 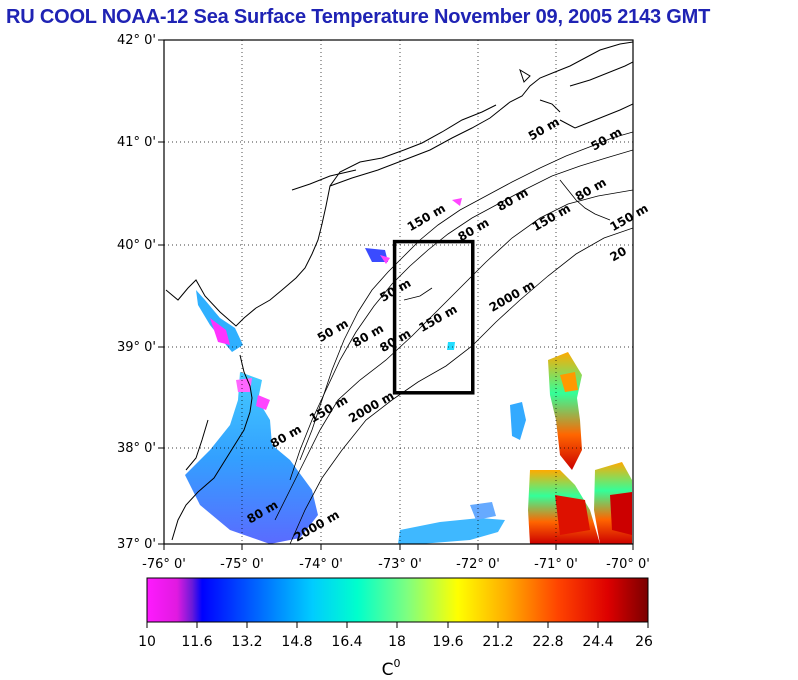 I want to click on colorbar-unit: C0, so click(x=391, y=668).